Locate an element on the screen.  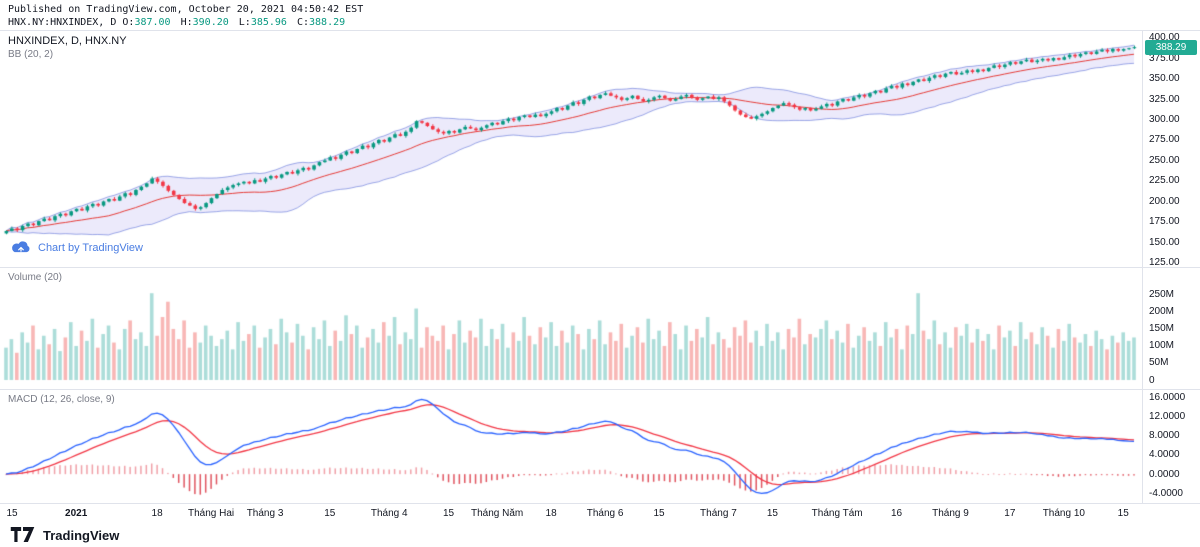
volume-tick-label: 0 is located at coordinates (1152, 380).